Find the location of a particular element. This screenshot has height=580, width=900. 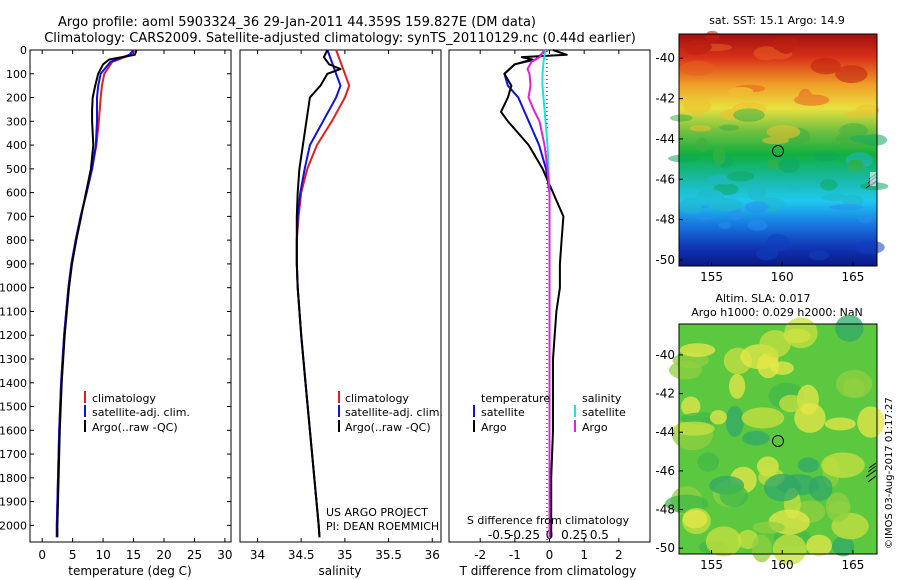

t-difference-axis: -2 -1 0 1 2 is located at coordinates (548, 306).